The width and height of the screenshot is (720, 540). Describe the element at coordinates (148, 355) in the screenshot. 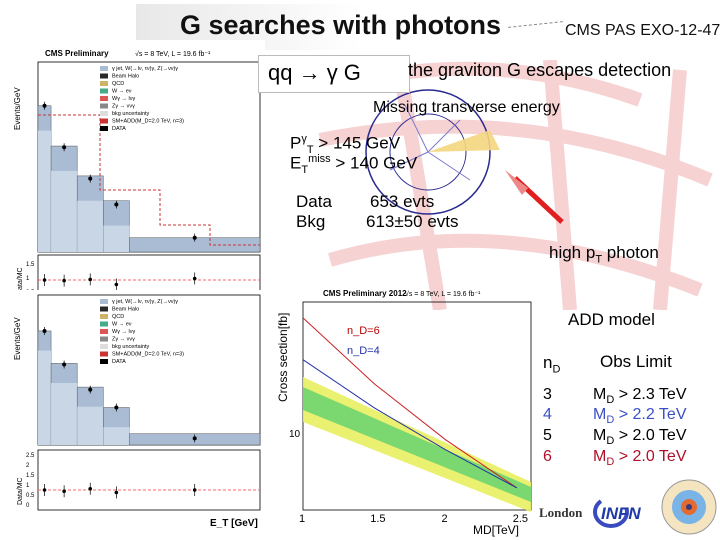

I see `legend-entry: SM+ADD(M_D=2.0 TeV, n=3)` at that location.